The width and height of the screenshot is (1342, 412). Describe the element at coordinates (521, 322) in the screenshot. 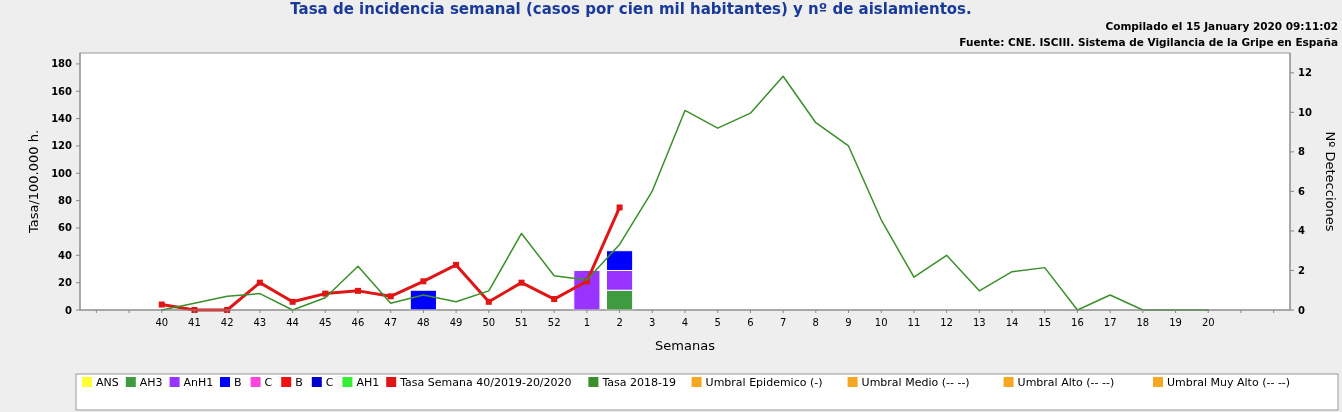

I see `x-tick-label: 51` at that location.